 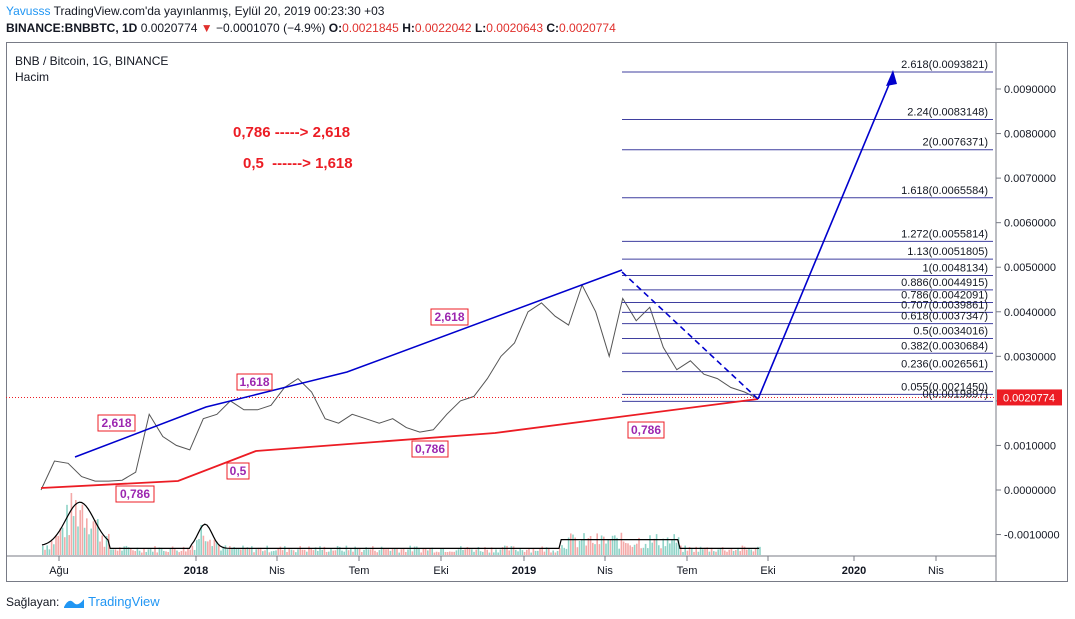 I want to click on fib-level-label: 0.236(0.0026561), so click(x=944, y=365).